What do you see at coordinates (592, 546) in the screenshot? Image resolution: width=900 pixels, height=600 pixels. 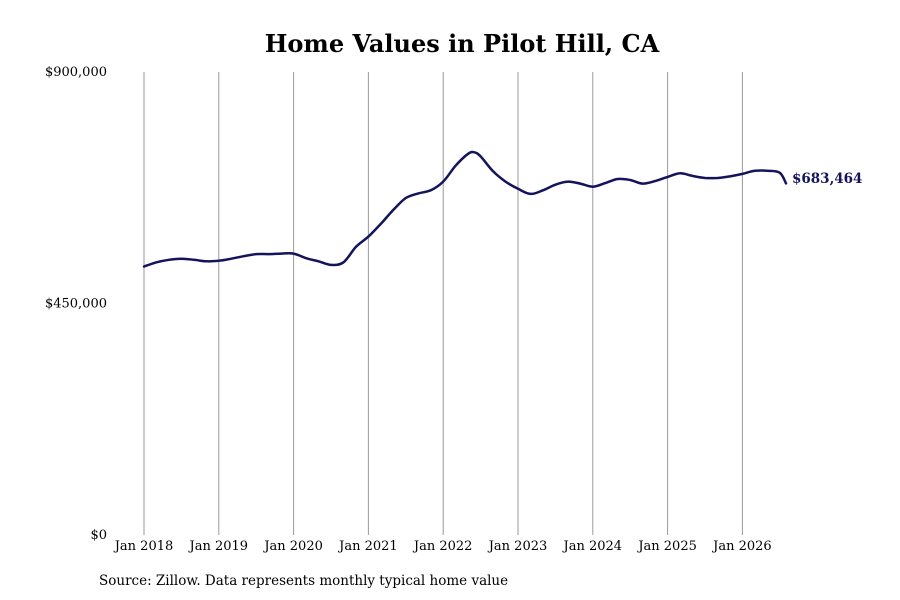 I see `x-tick-label: Jan 2024` at bounding box center [592, 546].